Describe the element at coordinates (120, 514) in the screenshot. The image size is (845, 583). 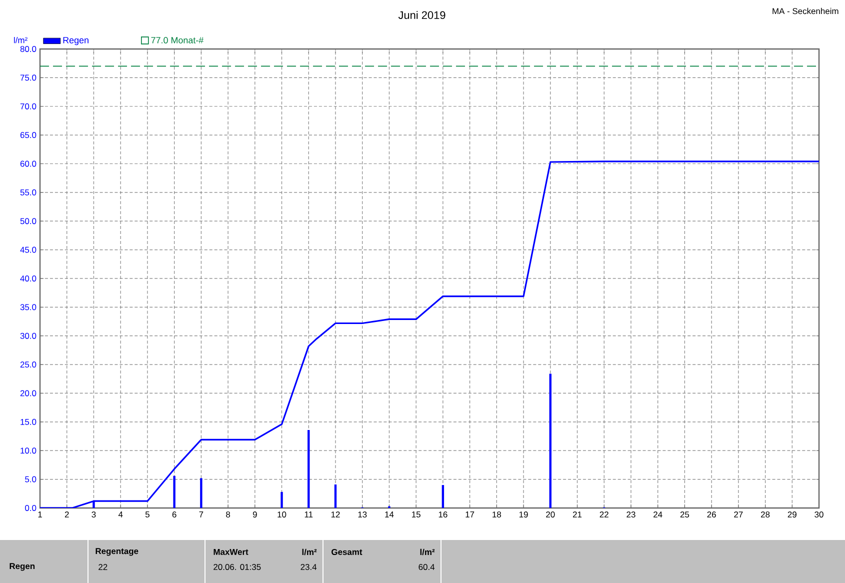
I see `x-tick-label: 4` at that location.